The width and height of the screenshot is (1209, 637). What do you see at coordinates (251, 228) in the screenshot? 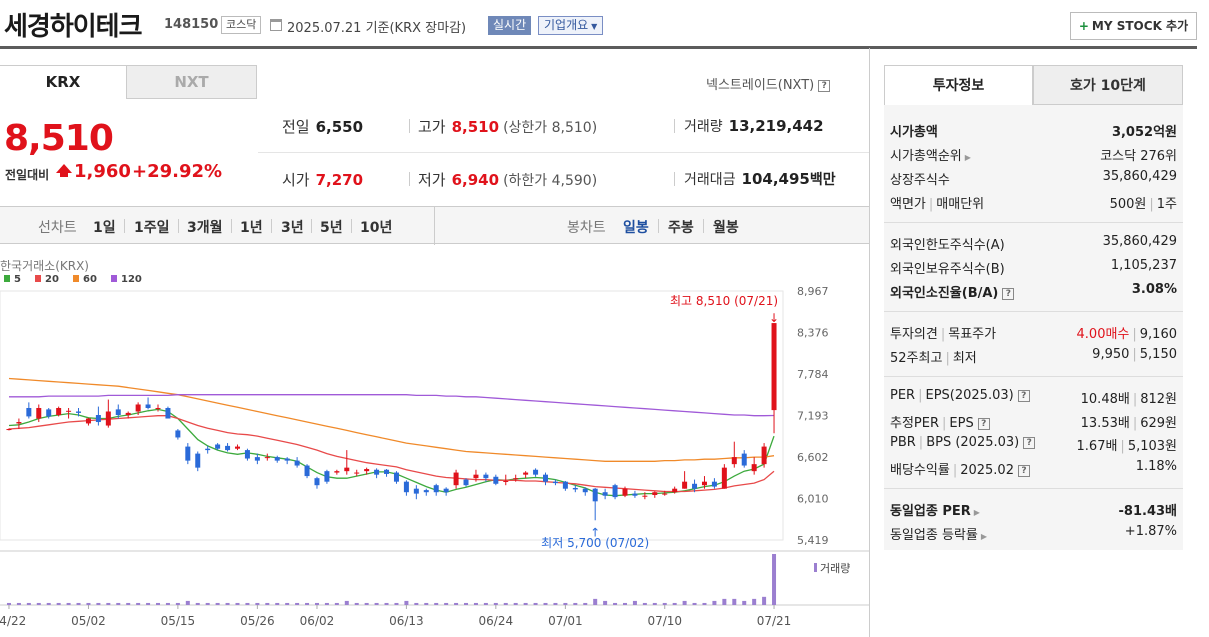
I see `range-1y: 1년` at bounding box center [251, 228].